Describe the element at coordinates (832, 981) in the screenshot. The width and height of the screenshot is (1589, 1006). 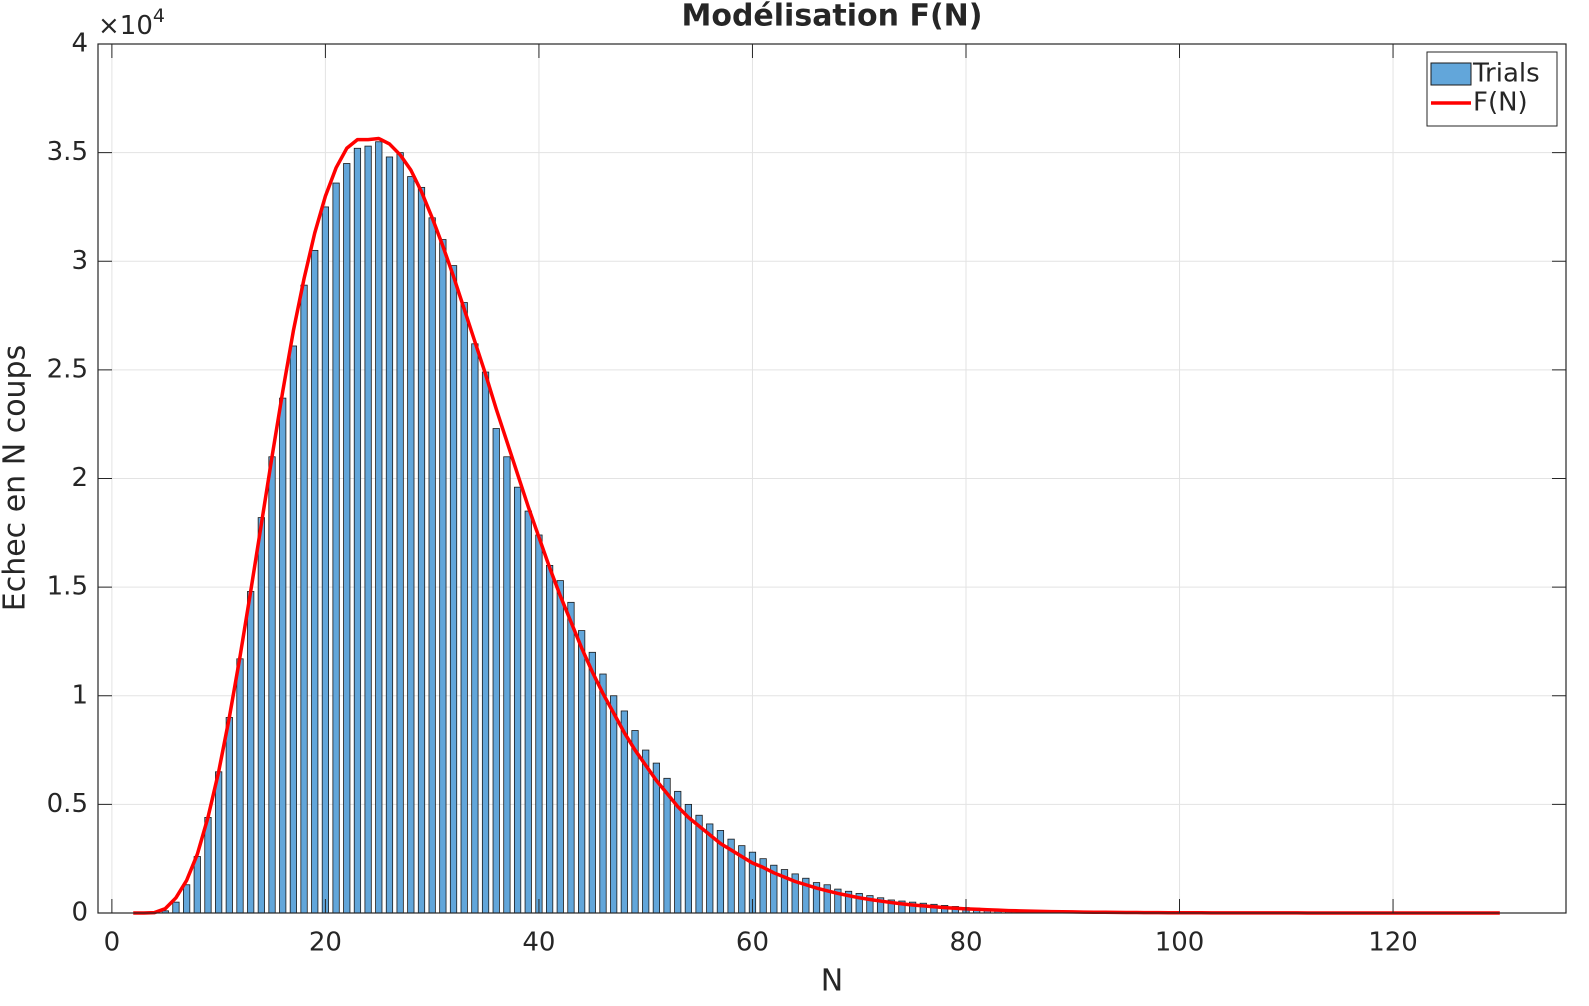
I see `x-axis-label: N` at that location.